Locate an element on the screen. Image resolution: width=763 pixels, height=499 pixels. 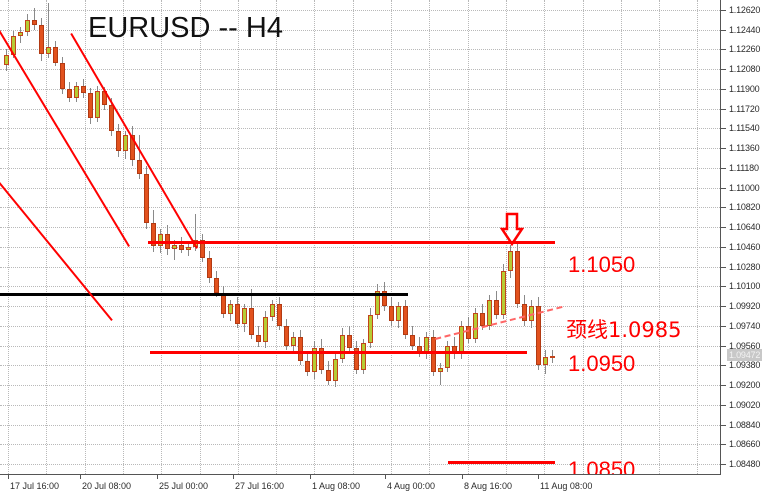
y-axis-tick-label: 1.09200 is located at coordinates (745, 385).